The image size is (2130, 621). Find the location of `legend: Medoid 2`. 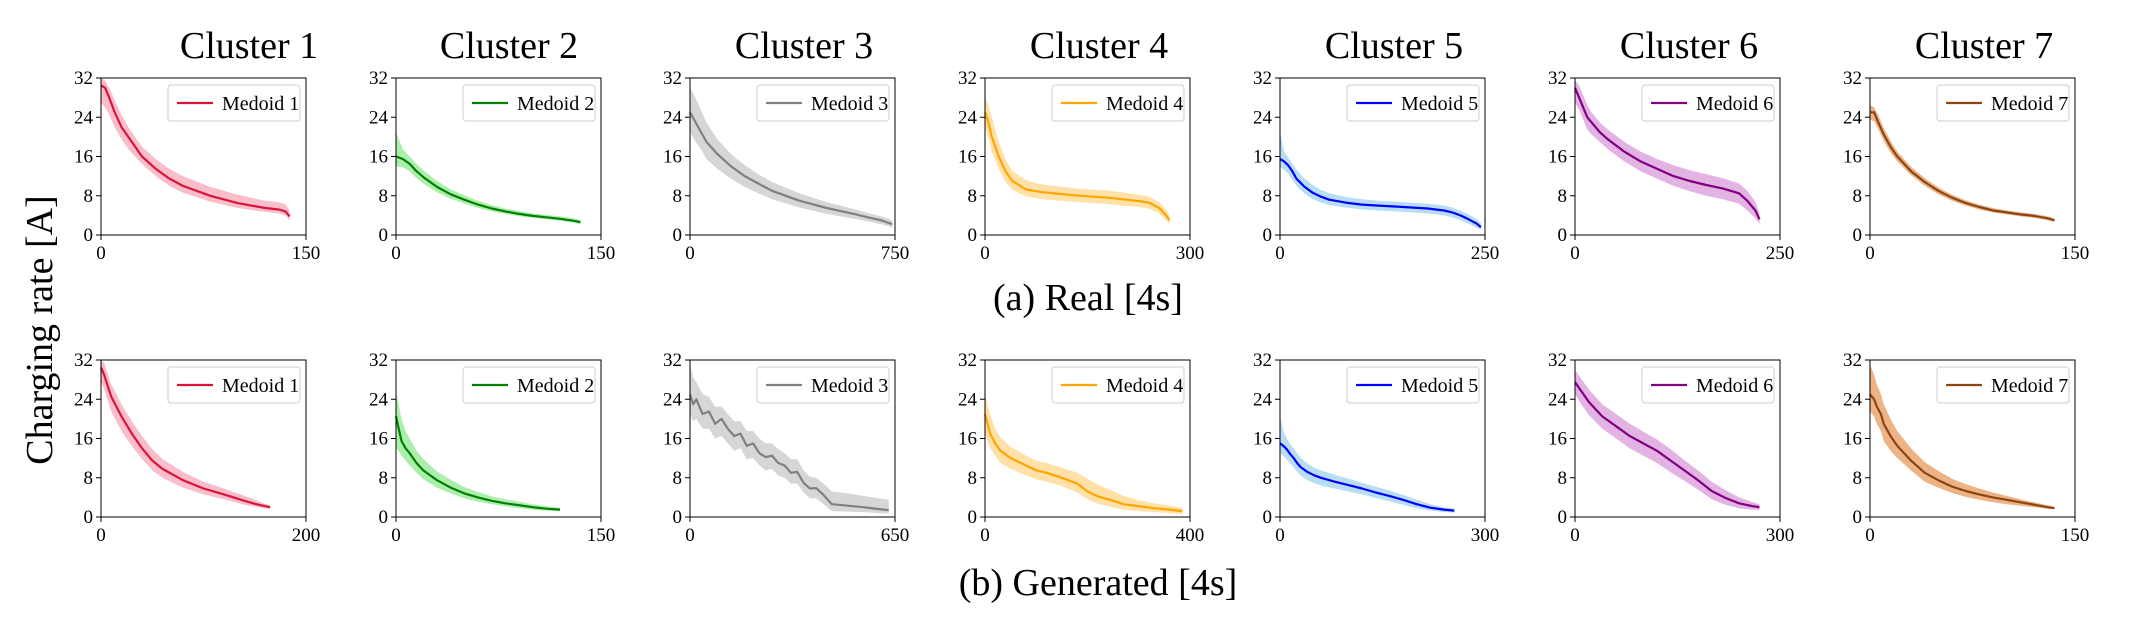

legend: Medoid 2 is located at coordinates (529, 385).